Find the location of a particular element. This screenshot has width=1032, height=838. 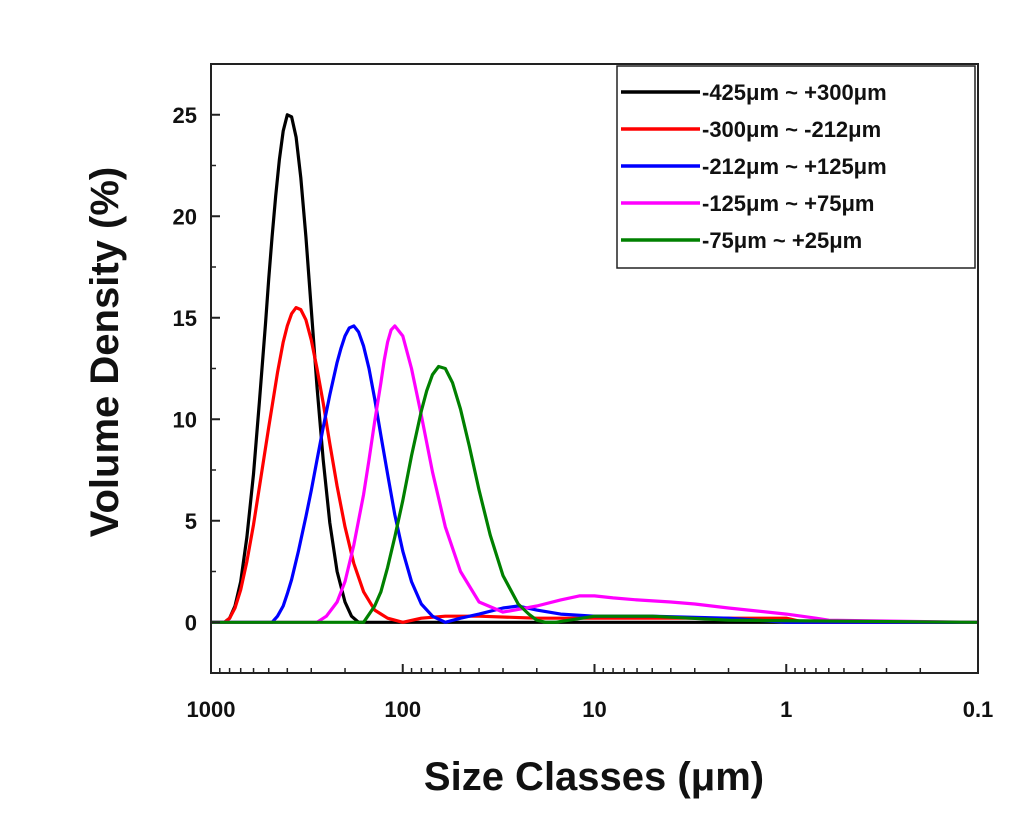

x-axis: 1000 100 10 1 0.1 is located at coordinates (590, 693).